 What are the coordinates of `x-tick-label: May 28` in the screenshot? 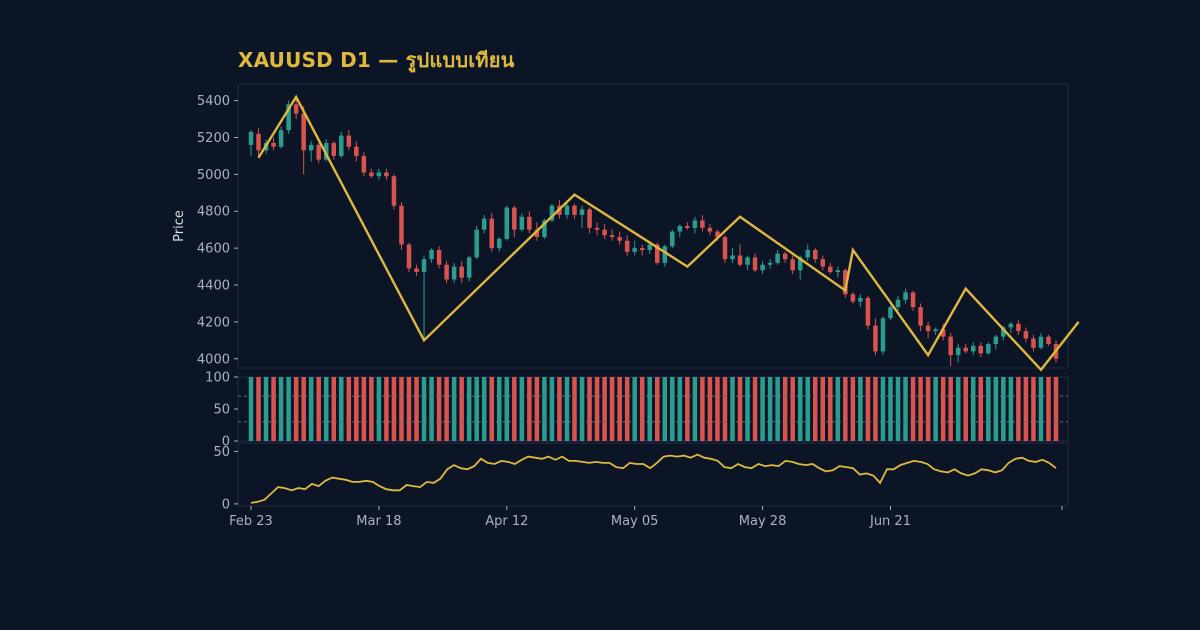 It's located at (763, 521).